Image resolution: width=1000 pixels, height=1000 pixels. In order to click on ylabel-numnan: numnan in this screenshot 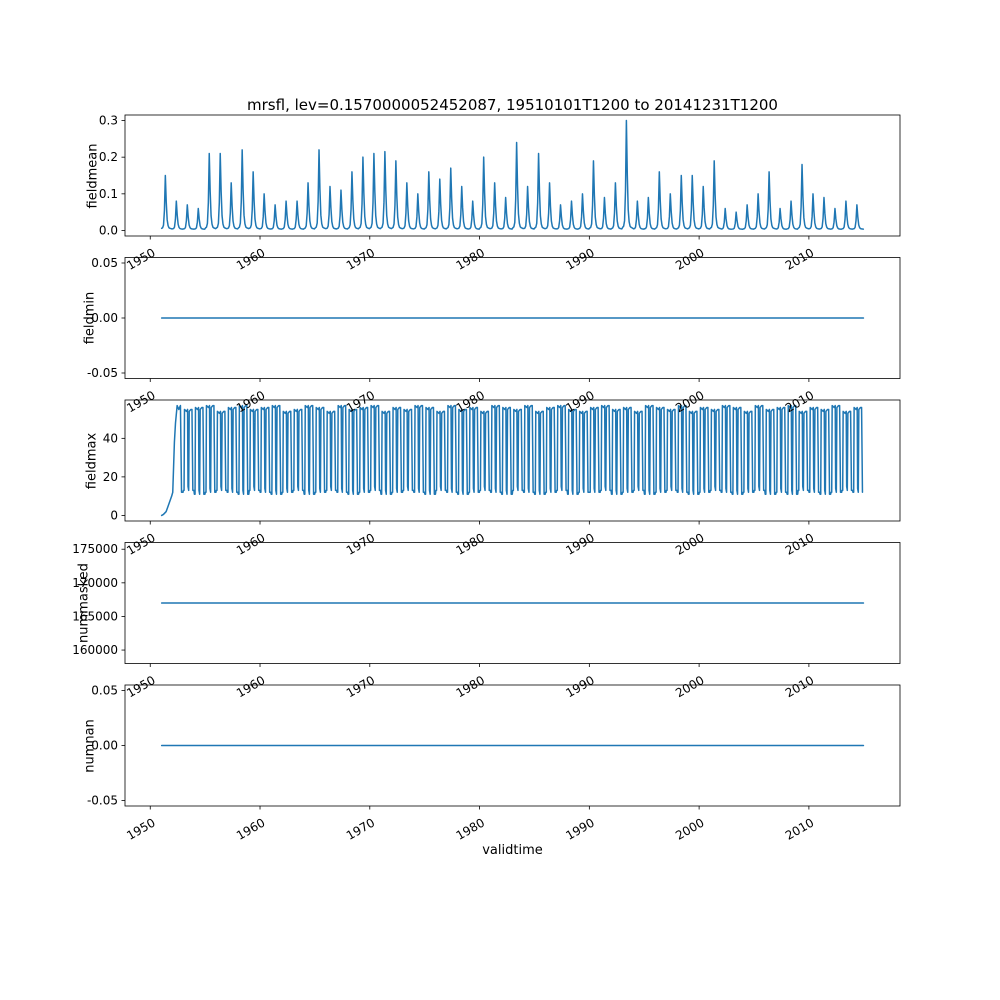, I will do `click(90, 746)`.